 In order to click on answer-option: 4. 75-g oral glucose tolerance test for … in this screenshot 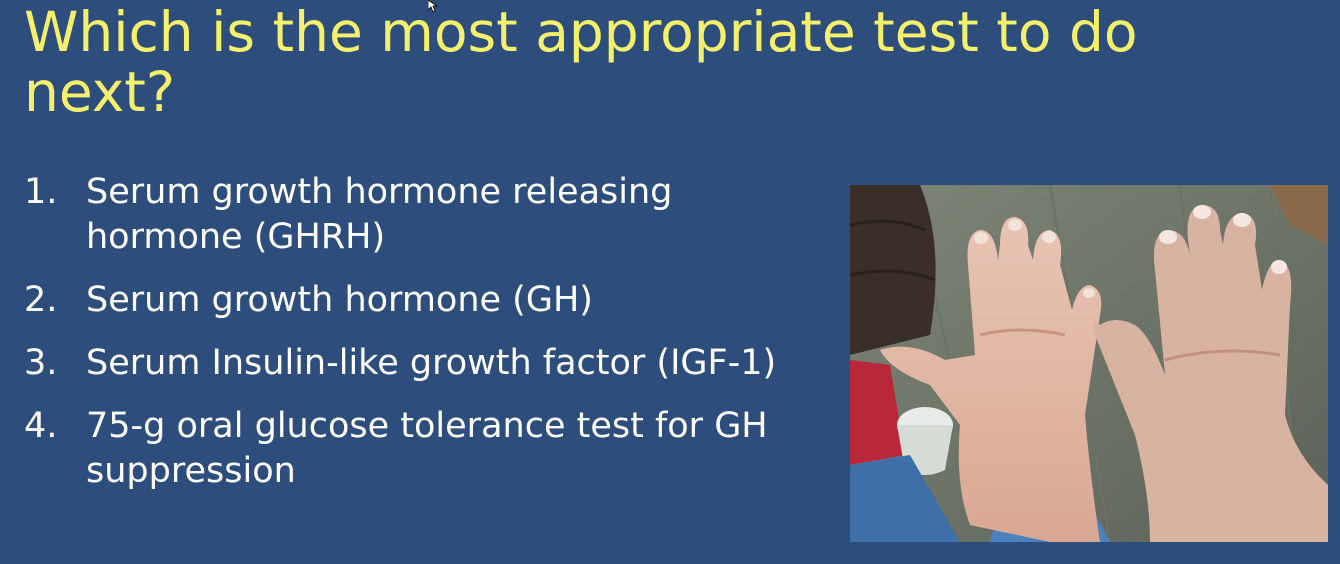, I will do `click(424, 449)`.